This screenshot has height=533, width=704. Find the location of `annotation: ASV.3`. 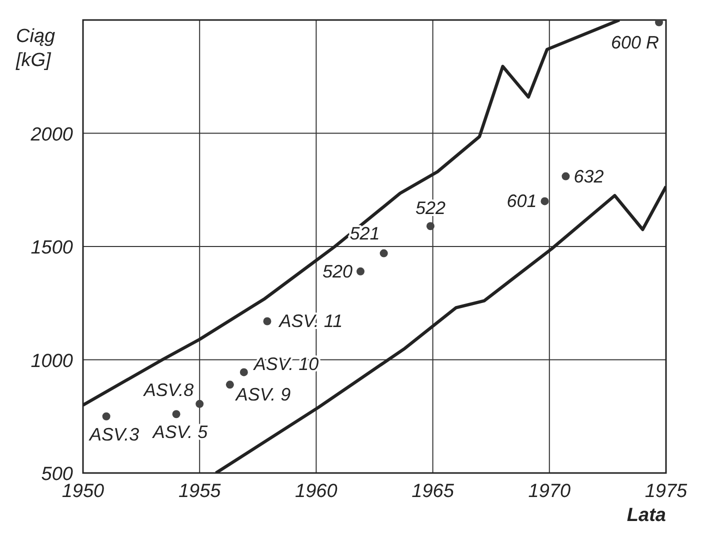

annotation: ASV.3 is located at coordinates (114, 434).